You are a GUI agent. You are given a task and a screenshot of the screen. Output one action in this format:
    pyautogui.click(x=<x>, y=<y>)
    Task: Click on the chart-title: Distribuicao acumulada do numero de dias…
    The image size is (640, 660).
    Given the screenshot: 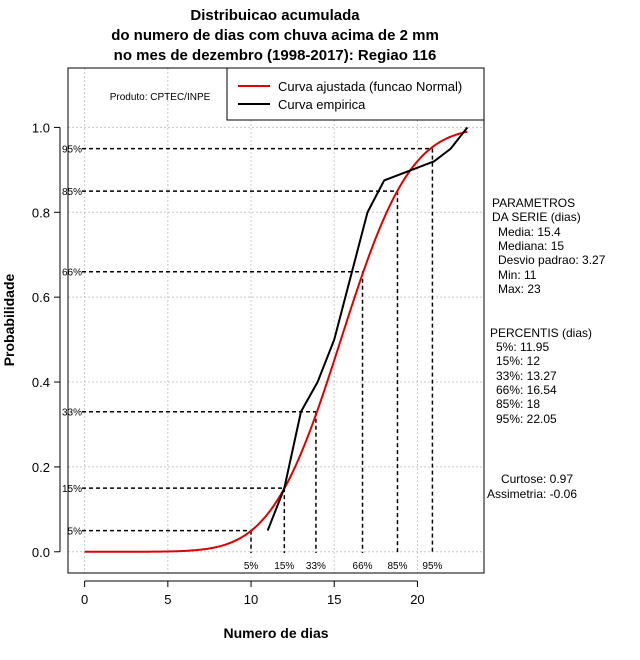 What is the action you would take?
    pyautogui.click(x=275, y=35)
    